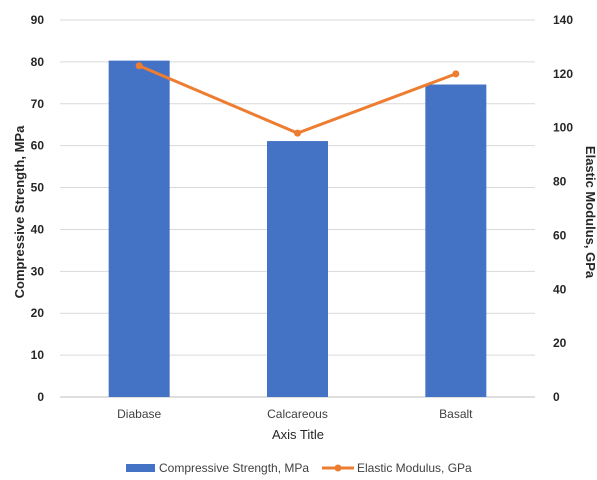  What do you see at coordinates (38, 188) in the screenshot?
I see `y-tick-label: 50` at bounding box center [38, 188].